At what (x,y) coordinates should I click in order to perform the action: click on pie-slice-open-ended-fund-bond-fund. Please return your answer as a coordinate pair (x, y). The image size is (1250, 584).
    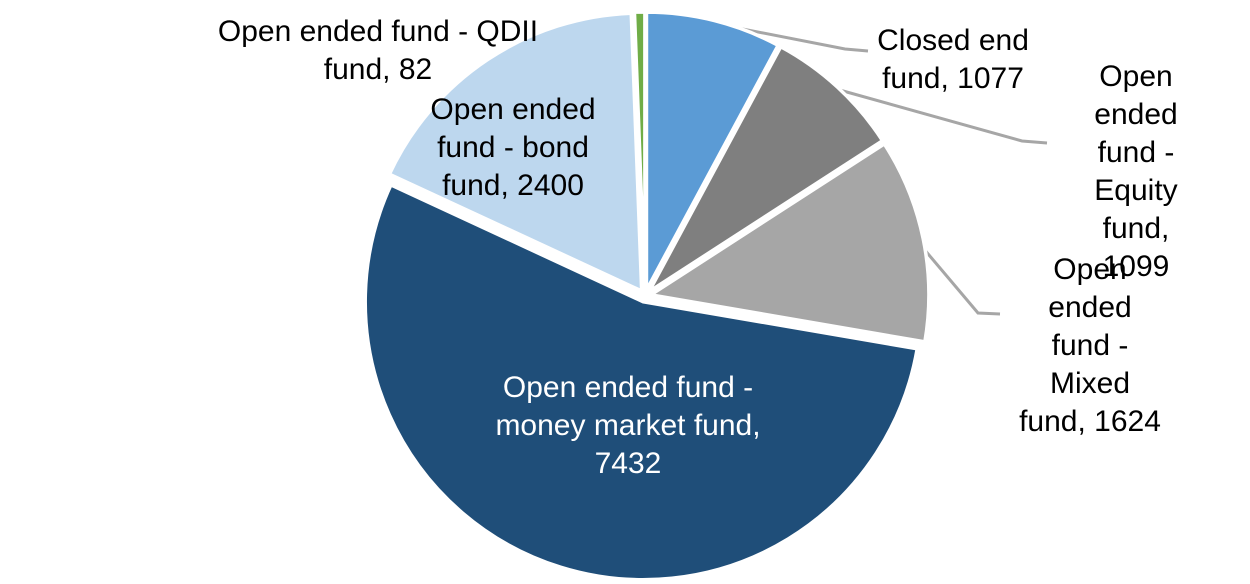
    Looking at the image, I should click on (515, 152).